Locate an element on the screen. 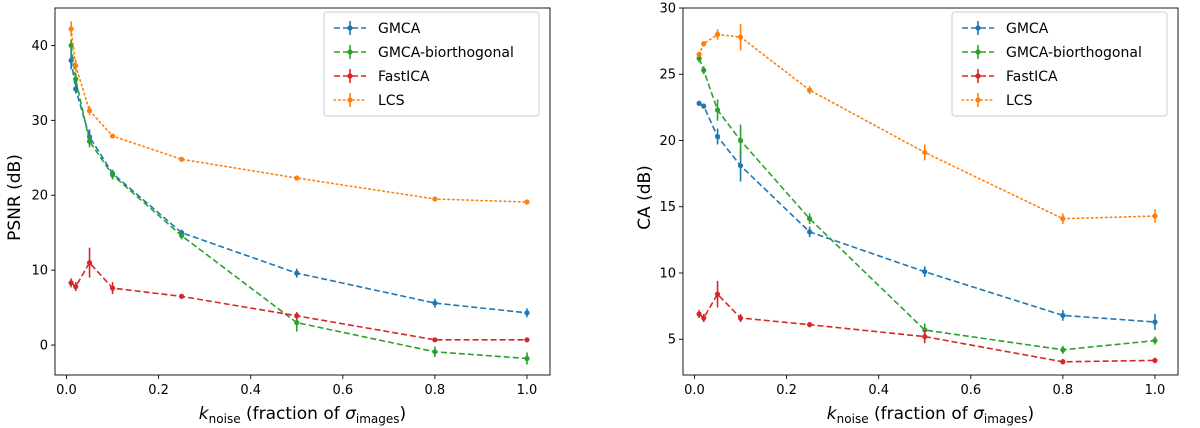 The width and height of the screenshot is (1200, 428). legend-box is located at coordinates (1059, 64).